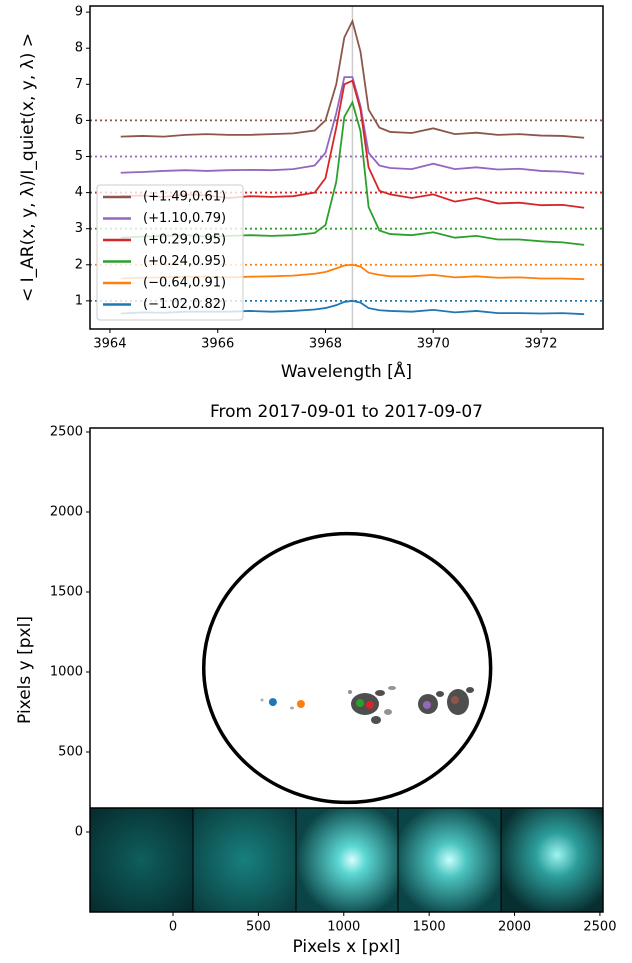 The width and height of the screenshot is (632, 963). What do you see at coordinates (540, 344) in the screenshot?
I see `x-tick-label: 3972` at bounding box center [540, 344].